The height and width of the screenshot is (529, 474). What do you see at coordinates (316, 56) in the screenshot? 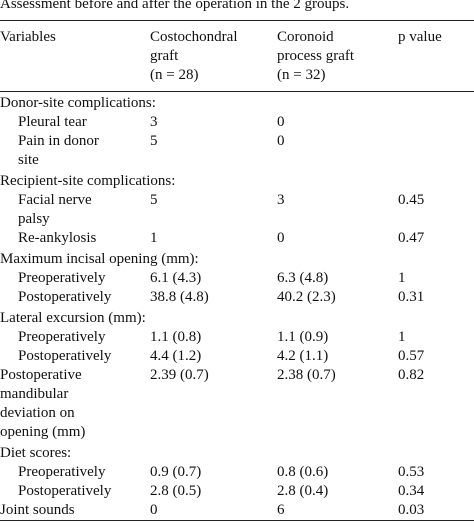
I see `header-text: process graft` at bounding box center [316, 56].